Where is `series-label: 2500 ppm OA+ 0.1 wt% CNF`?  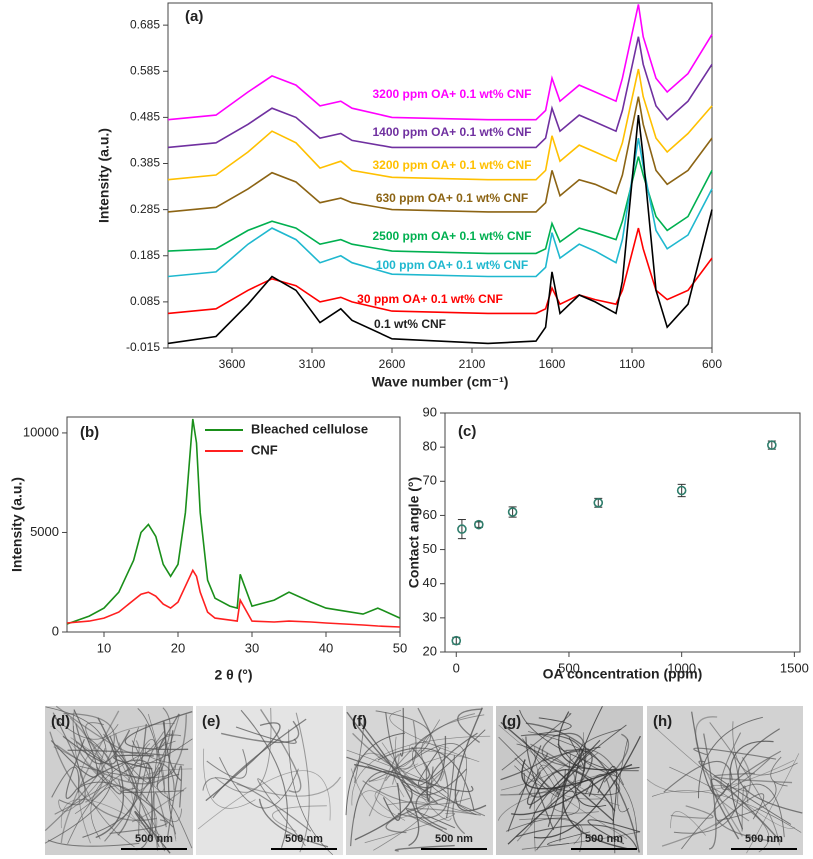 series-label: 2500 ppm OA+ 0.1 wt% CNF is located at coordinates (451, 236).